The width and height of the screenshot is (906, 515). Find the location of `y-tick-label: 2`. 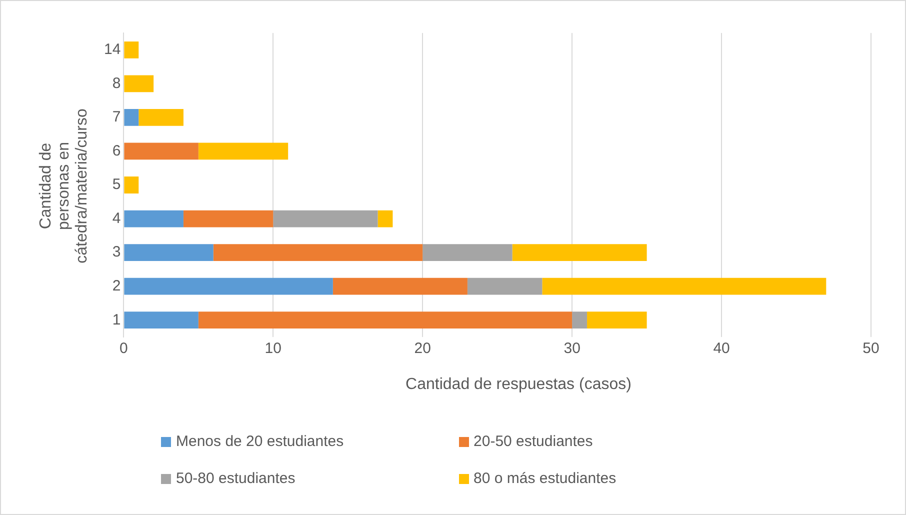

y-tick-label: 2 is located at coordinates (116, 285).